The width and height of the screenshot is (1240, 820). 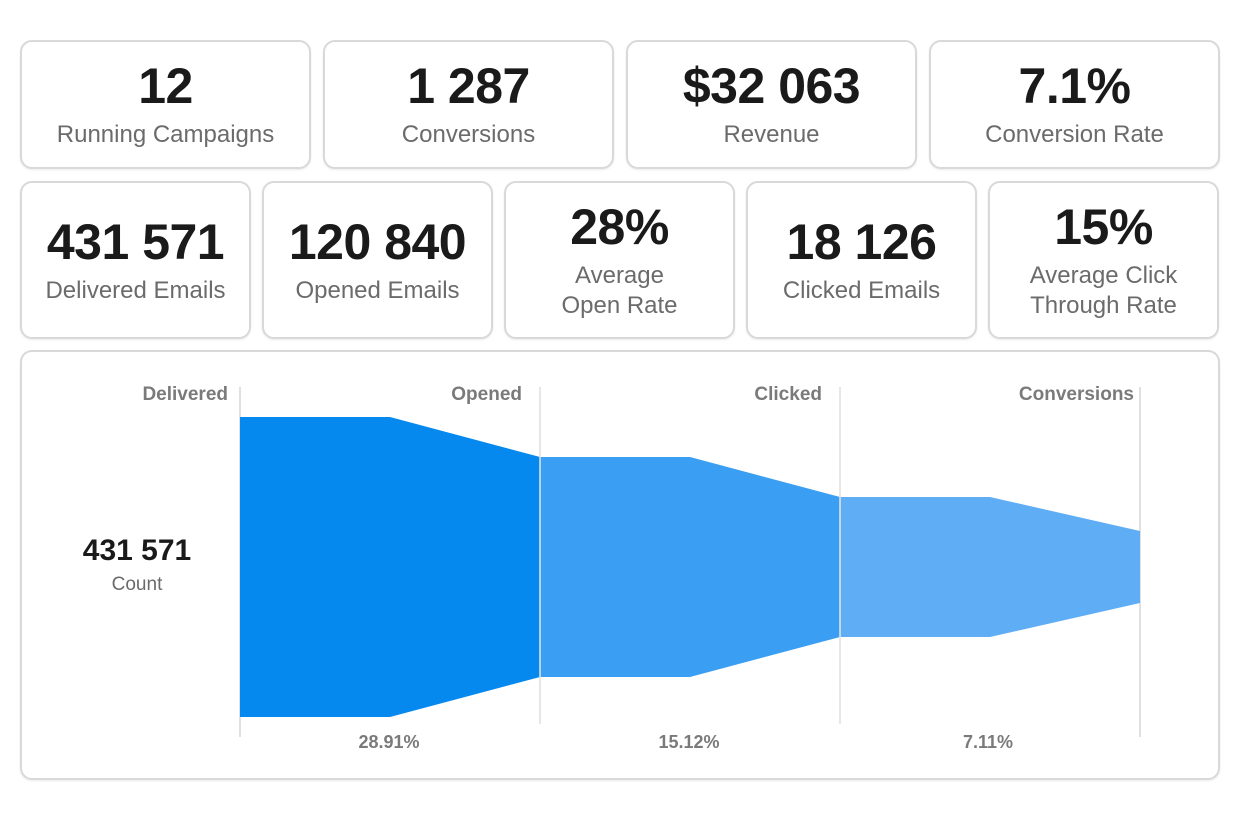 I want to click on conversion-pct-label: 28.91%, so click(x=389, y=742).